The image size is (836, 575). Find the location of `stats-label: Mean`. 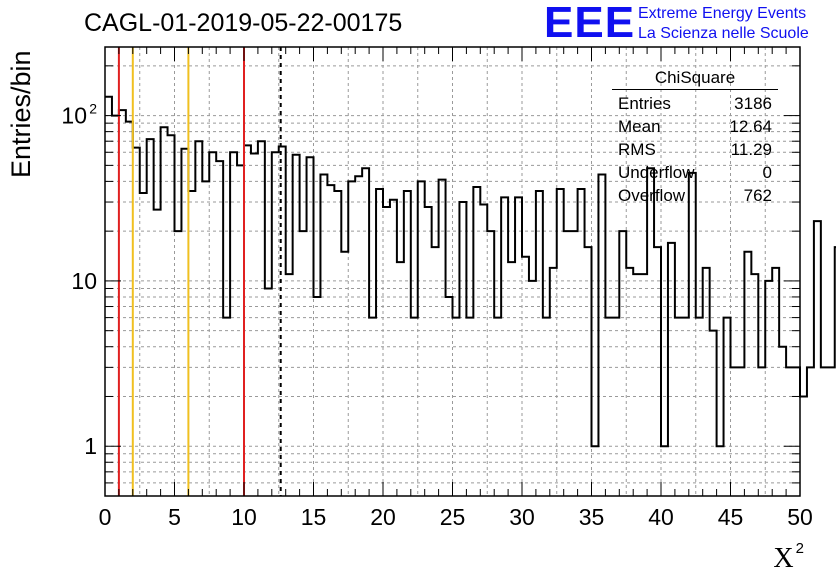

stats-label: Mean is located at coordinates (639, 126).